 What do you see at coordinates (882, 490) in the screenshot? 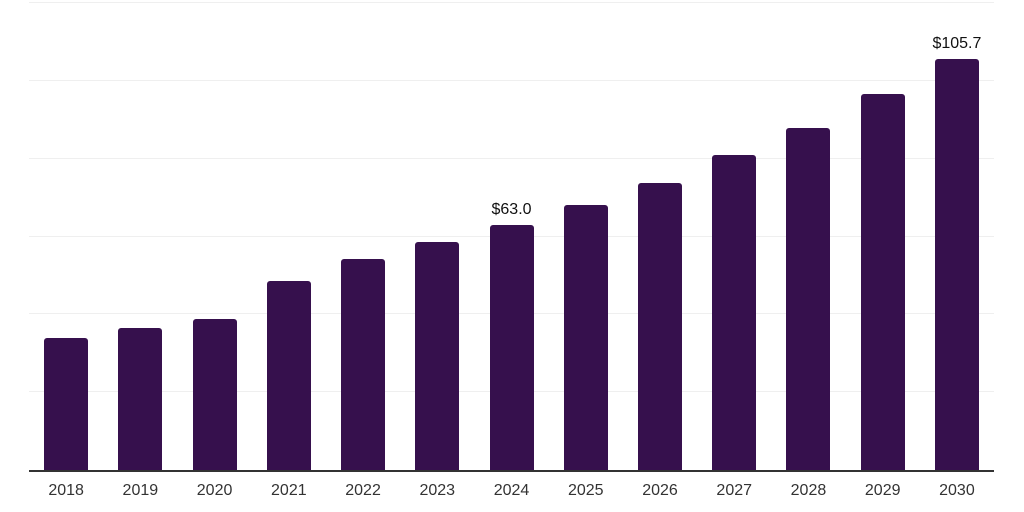
I see `x-tick-2029: 2029` at bounding box center [882, 490].